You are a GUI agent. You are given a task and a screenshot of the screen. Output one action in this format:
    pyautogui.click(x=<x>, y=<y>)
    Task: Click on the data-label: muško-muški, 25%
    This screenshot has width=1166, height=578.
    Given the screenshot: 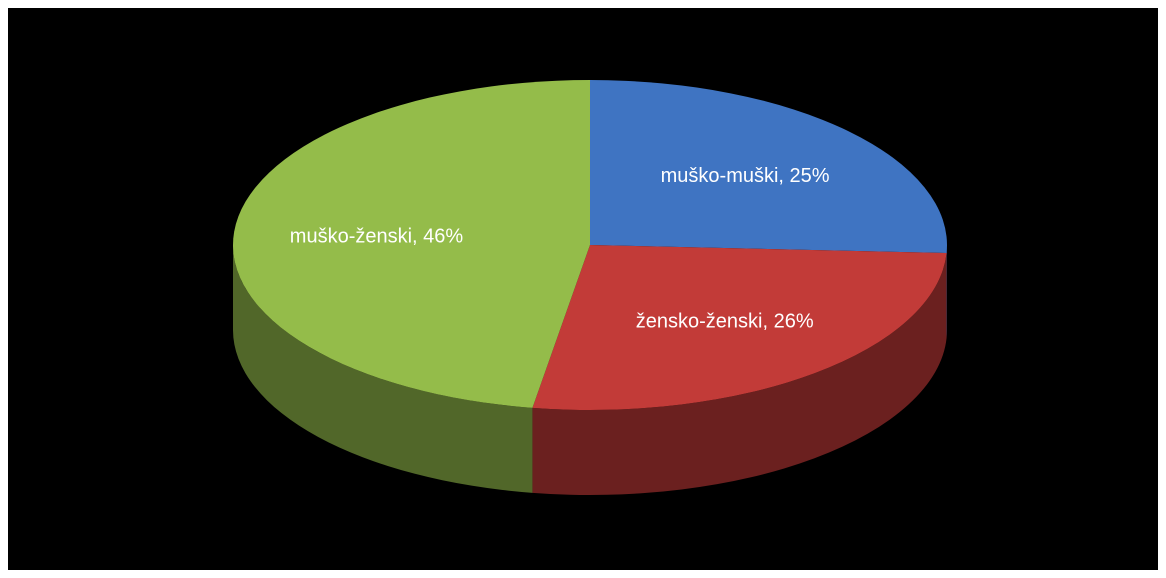 What is the action you would take?
    pyautogui.click(x=745, y=176)
    